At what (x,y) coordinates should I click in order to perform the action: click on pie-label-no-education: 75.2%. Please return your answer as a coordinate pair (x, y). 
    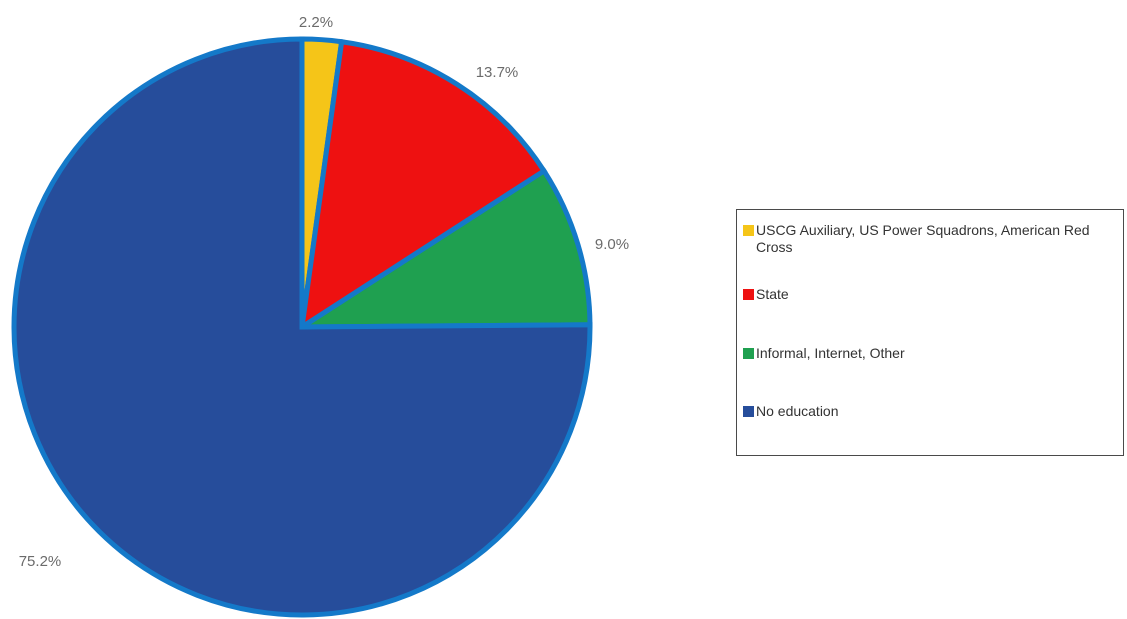
    Looking at the image, I should click on (40, 561).